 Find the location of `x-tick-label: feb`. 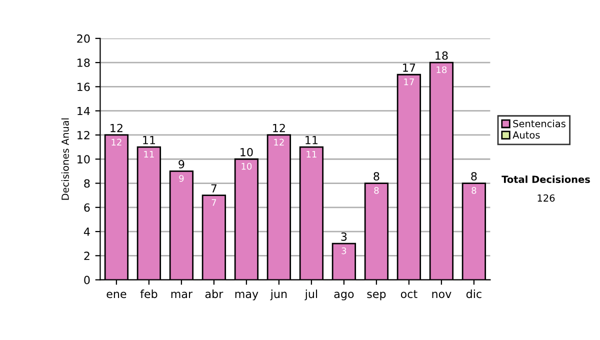

x-tick-label: feb is located at coordinates (149, 294).